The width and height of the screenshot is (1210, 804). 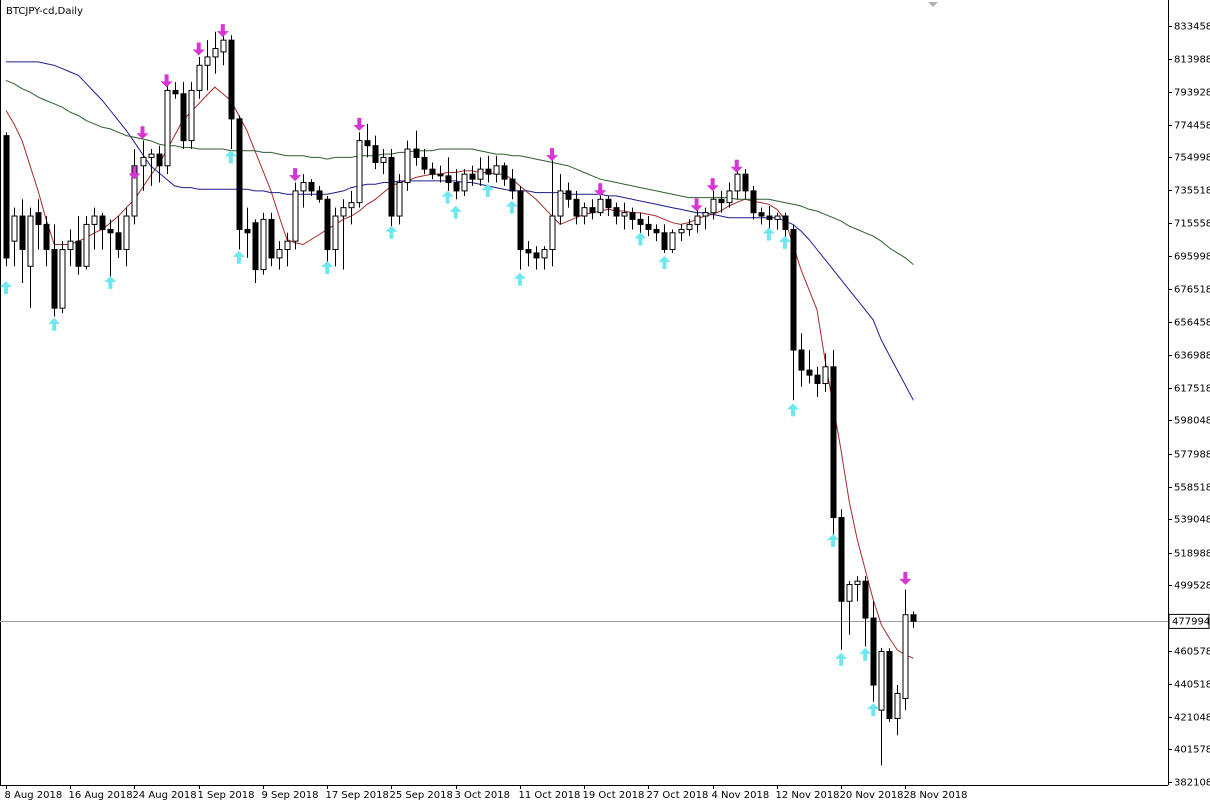 I want to click on y-tick-label: 401578, so click(x=1192, y=750).